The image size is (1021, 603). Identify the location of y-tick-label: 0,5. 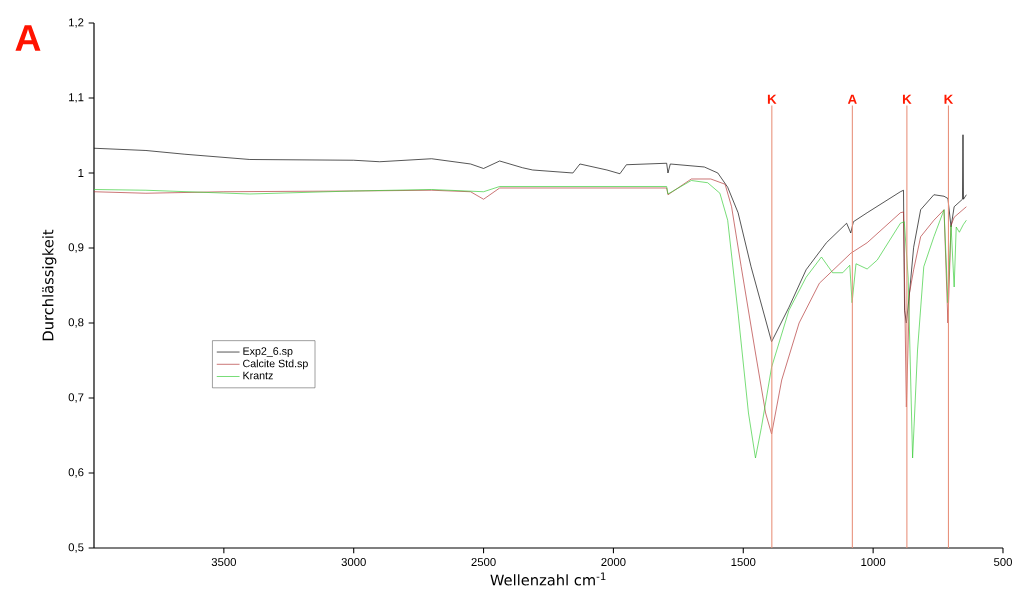
(76, 548).